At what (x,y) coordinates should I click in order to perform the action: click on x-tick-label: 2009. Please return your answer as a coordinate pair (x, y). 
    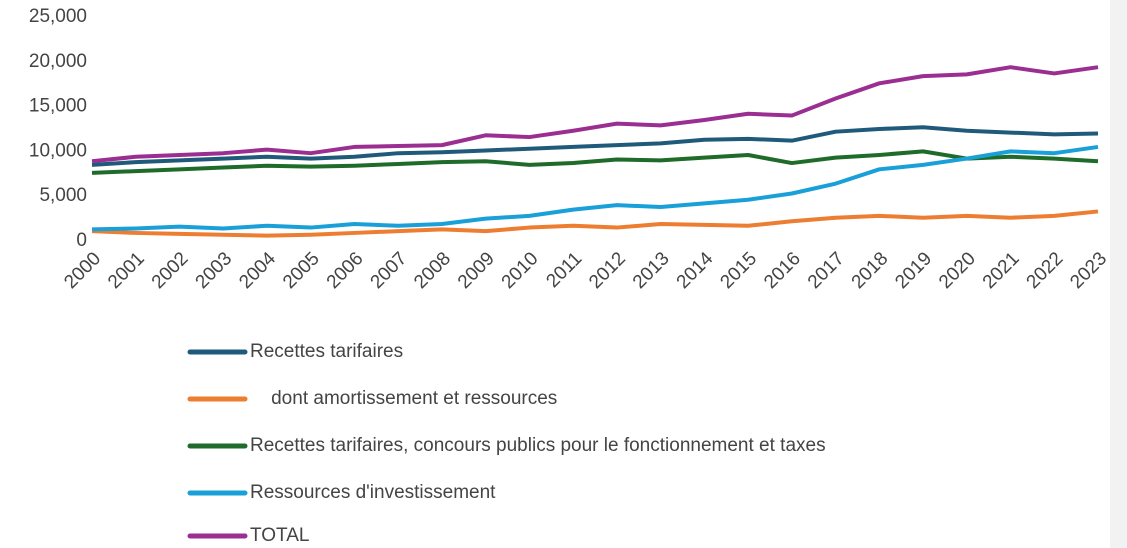
    Looking at the image, I should click on (476, 270).